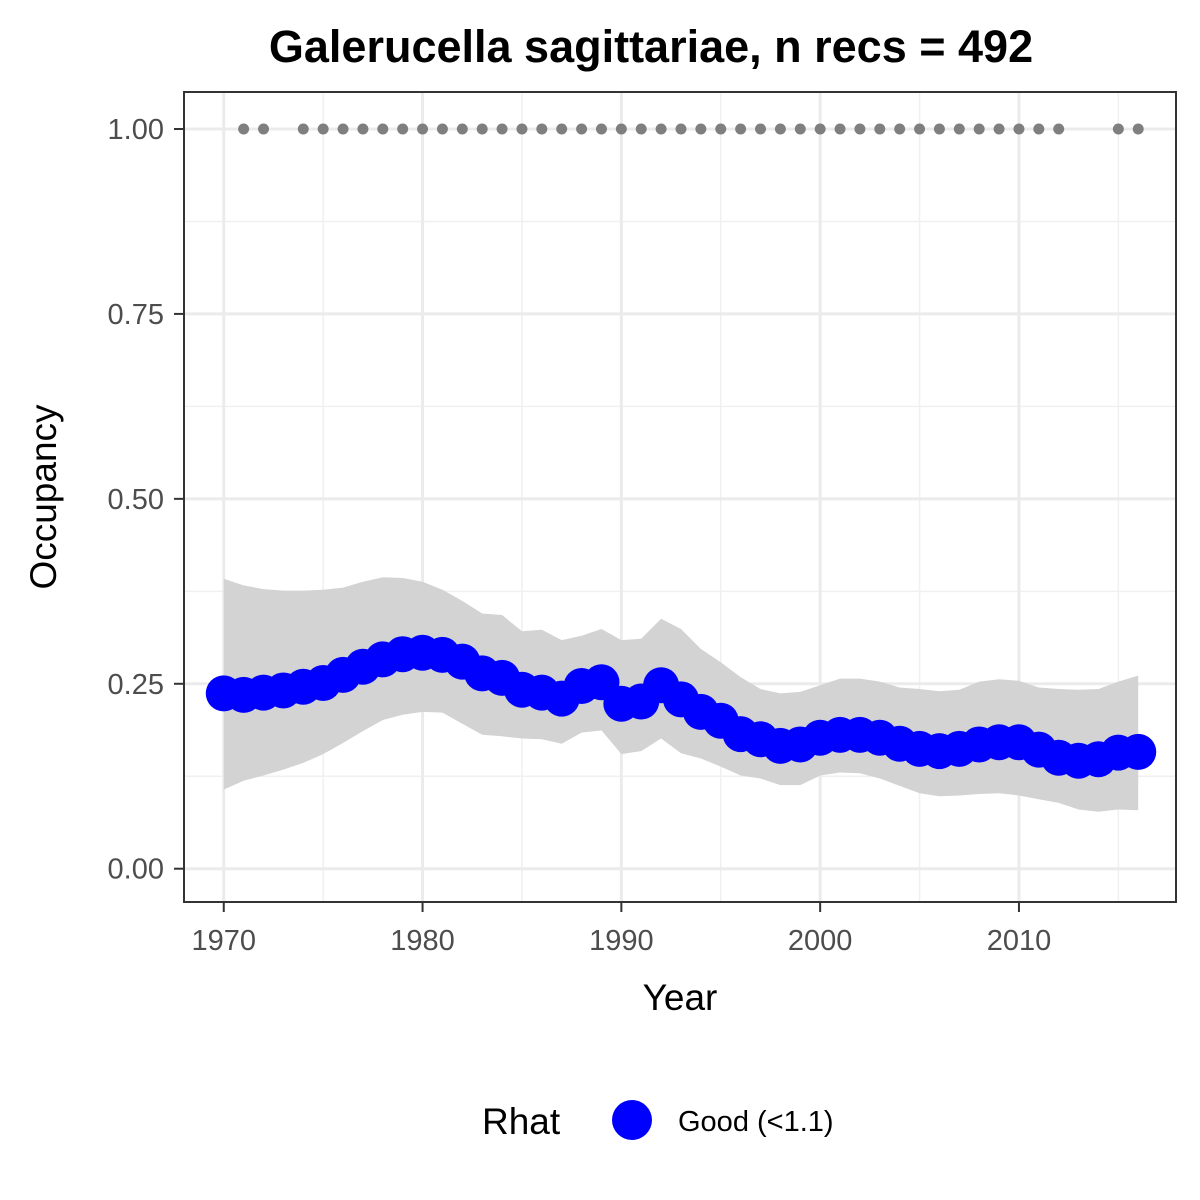  Describe the element at coordinates (136, 315) in the screenshot. I see `y-tick-label: 0.75` at that location.